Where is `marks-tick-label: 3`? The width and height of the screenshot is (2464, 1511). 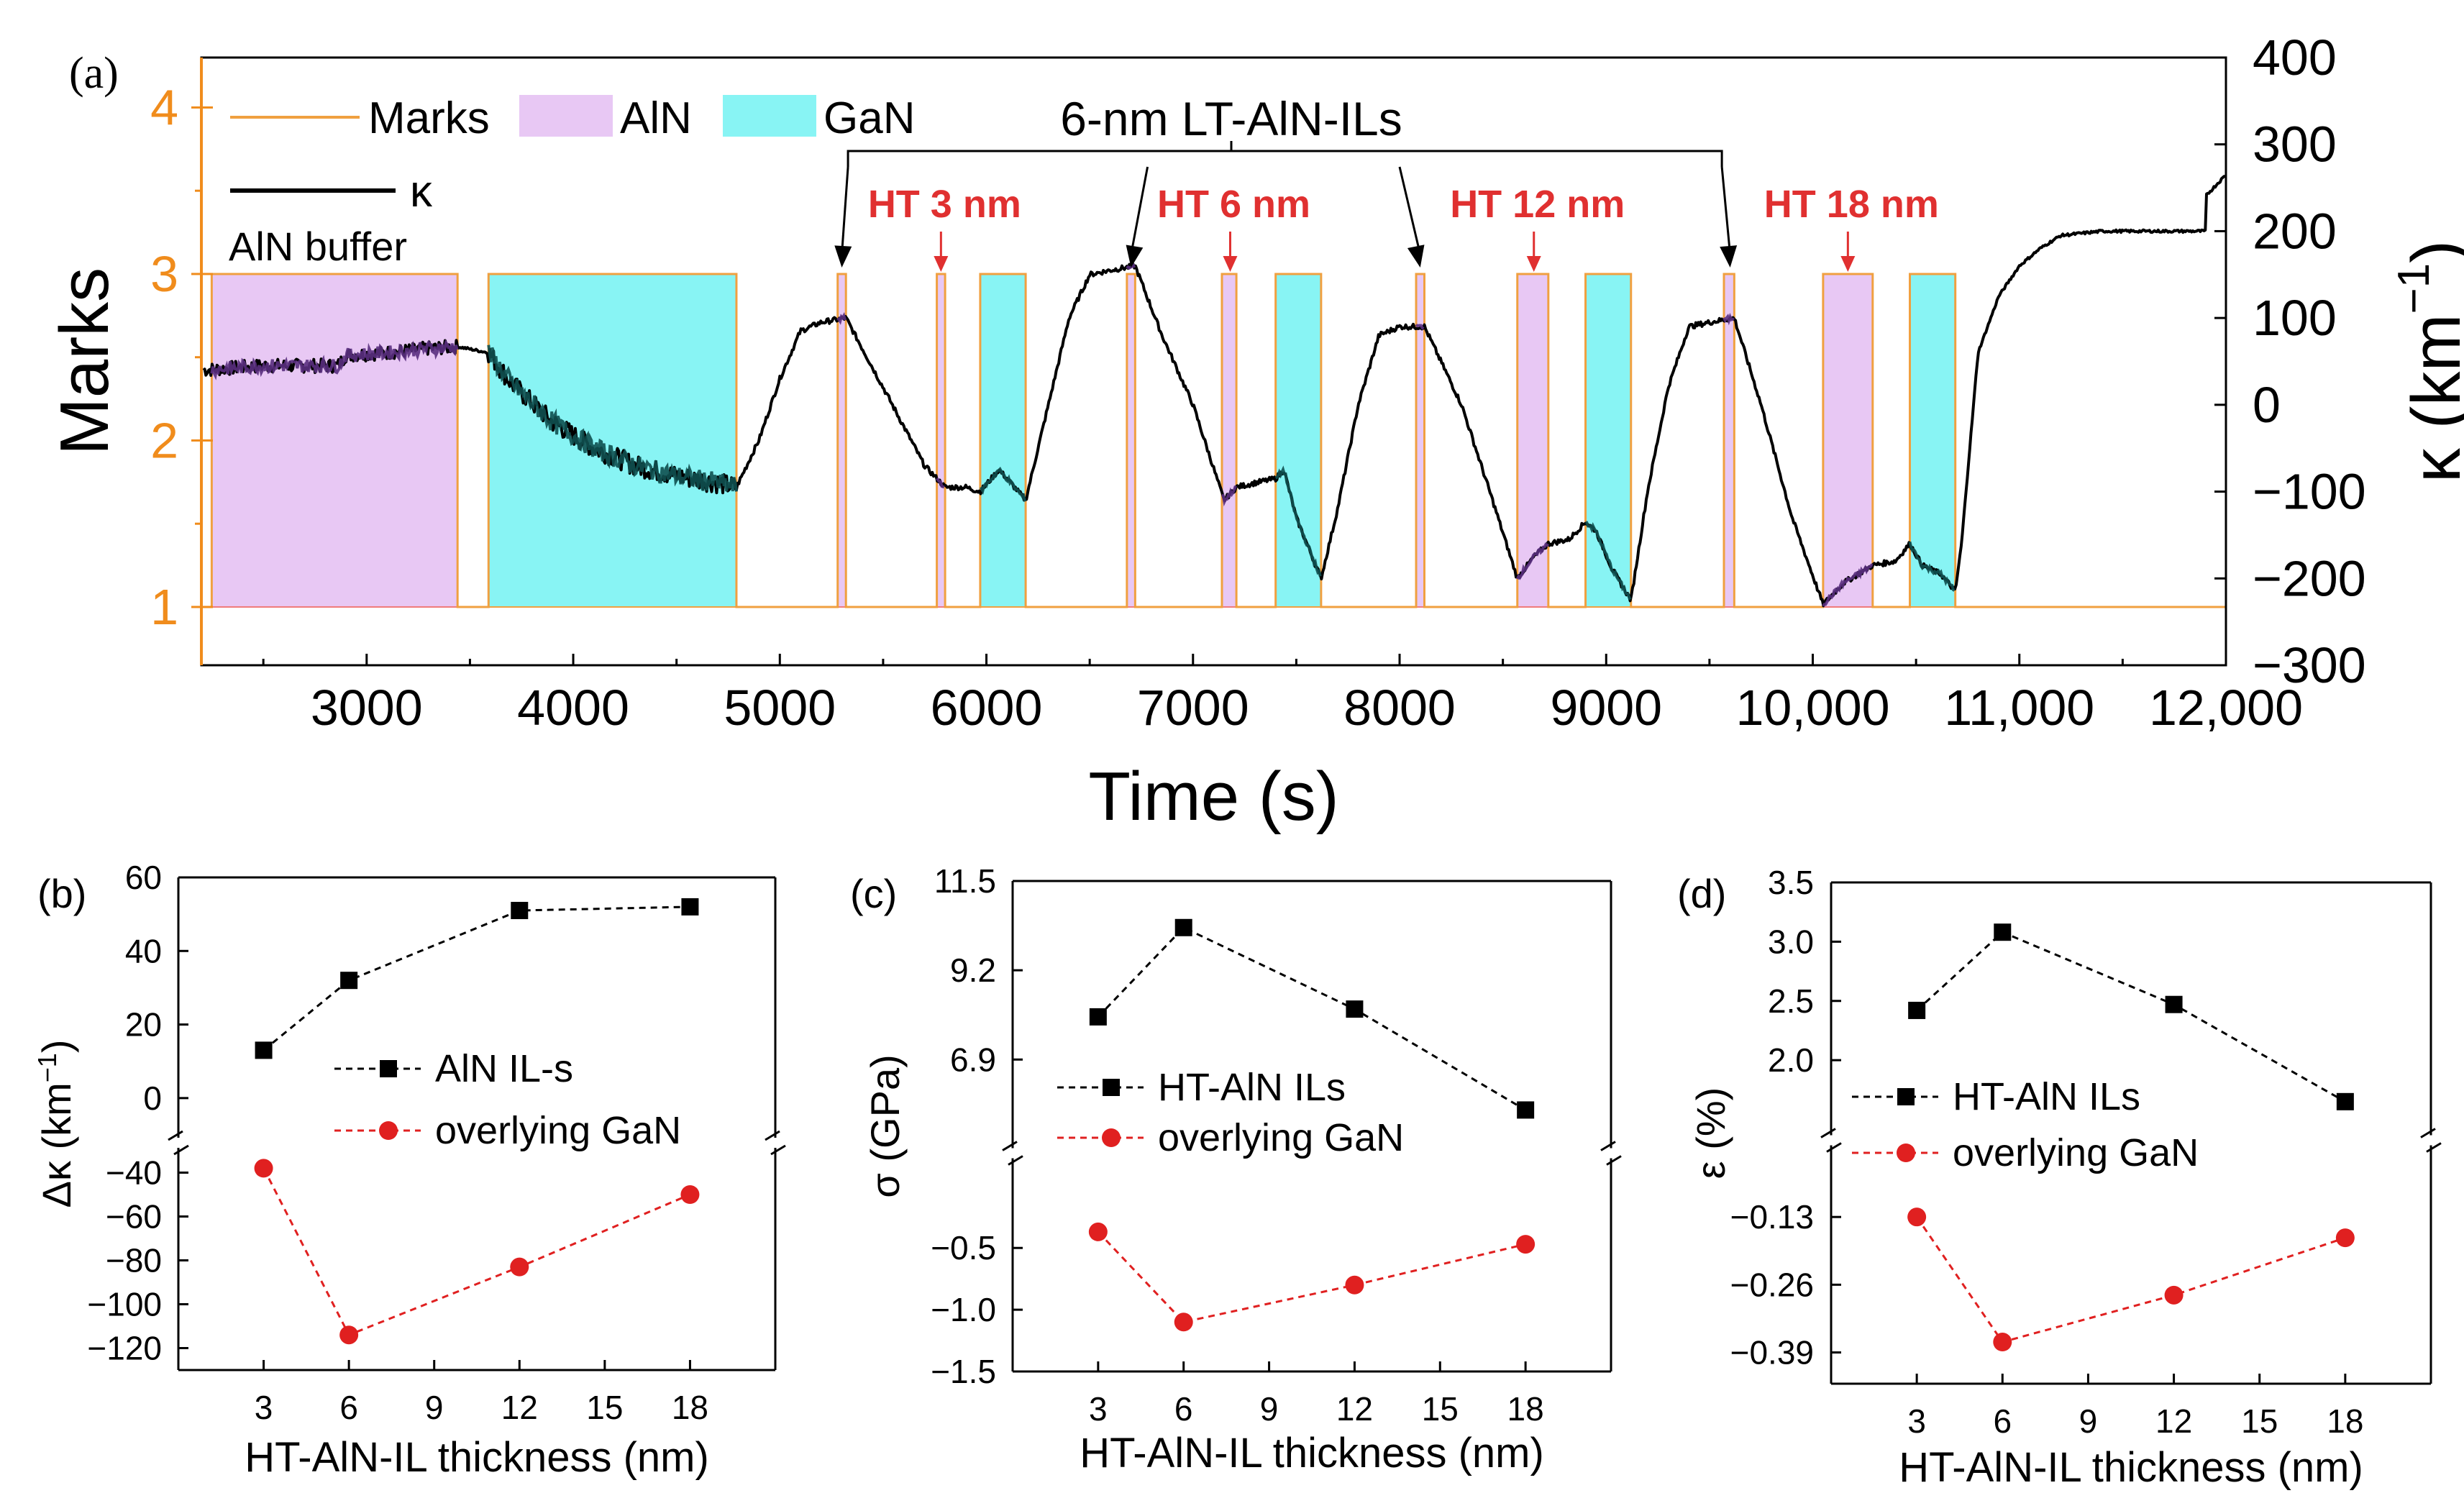
marks-tick-label: 3 is located at coordinates (164, 274).